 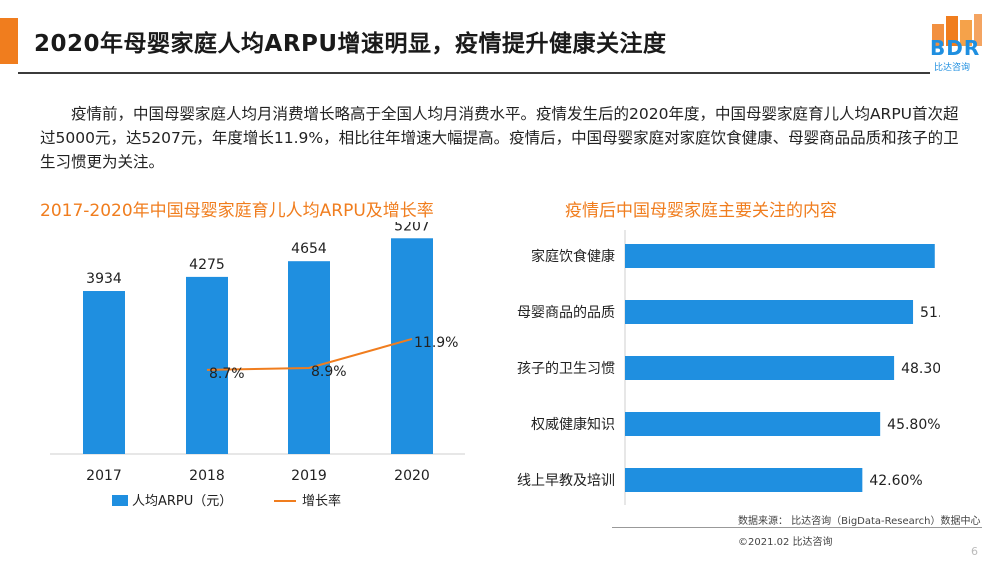 I want to click on legend-arpu-swatch, so click(x=120, y=500).